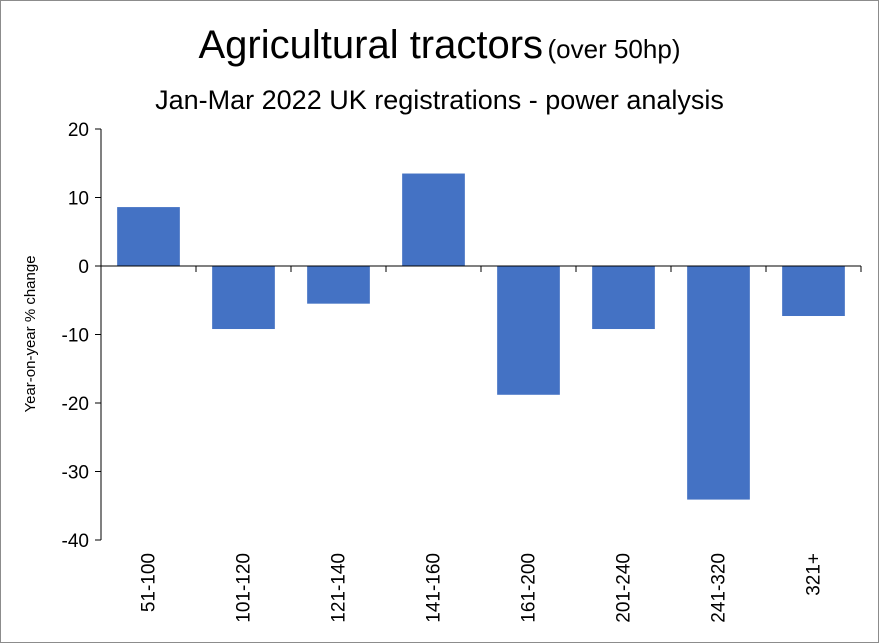  What do you see at coordinates (339, 588) in the screenshot?
I see `x-tick-label: 121-140` at bounding box center [339, 588].